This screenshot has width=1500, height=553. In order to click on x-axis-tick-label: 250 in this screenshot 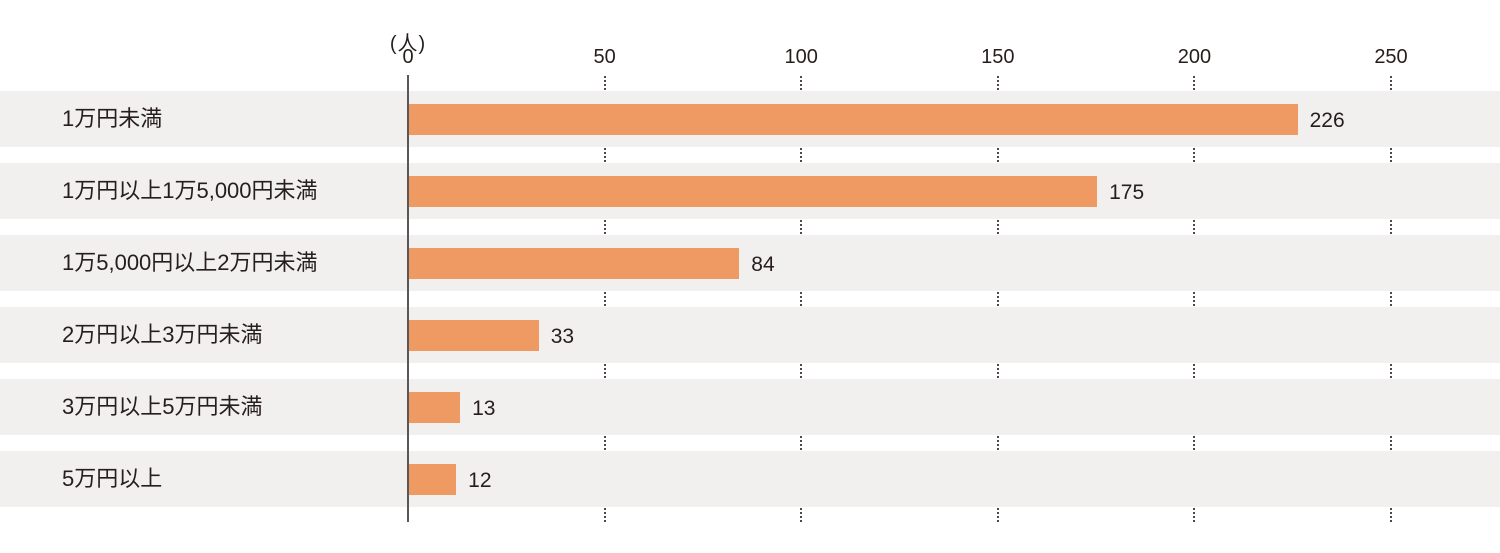, I will do `click(1391, 57)`.